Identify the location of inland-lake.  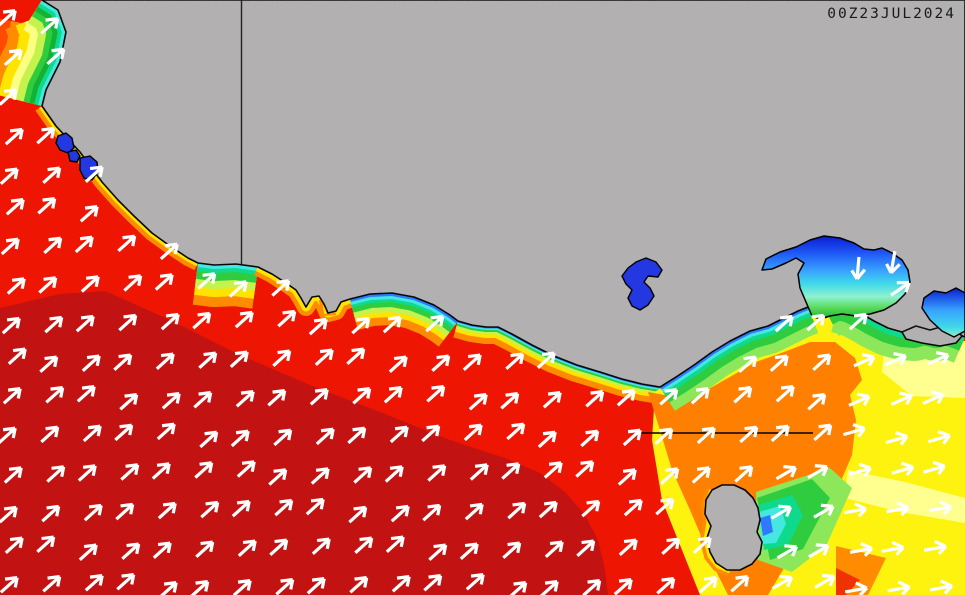
(642, 284).